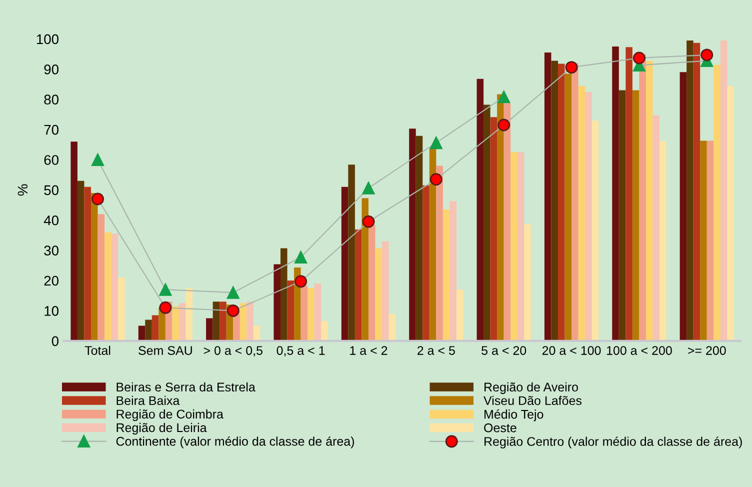 The image size is (752, 487). What do you see at coordinates (51, 220) in the screenshot?
I see `y-tick-label: 40` at bounding box center [51, 220].